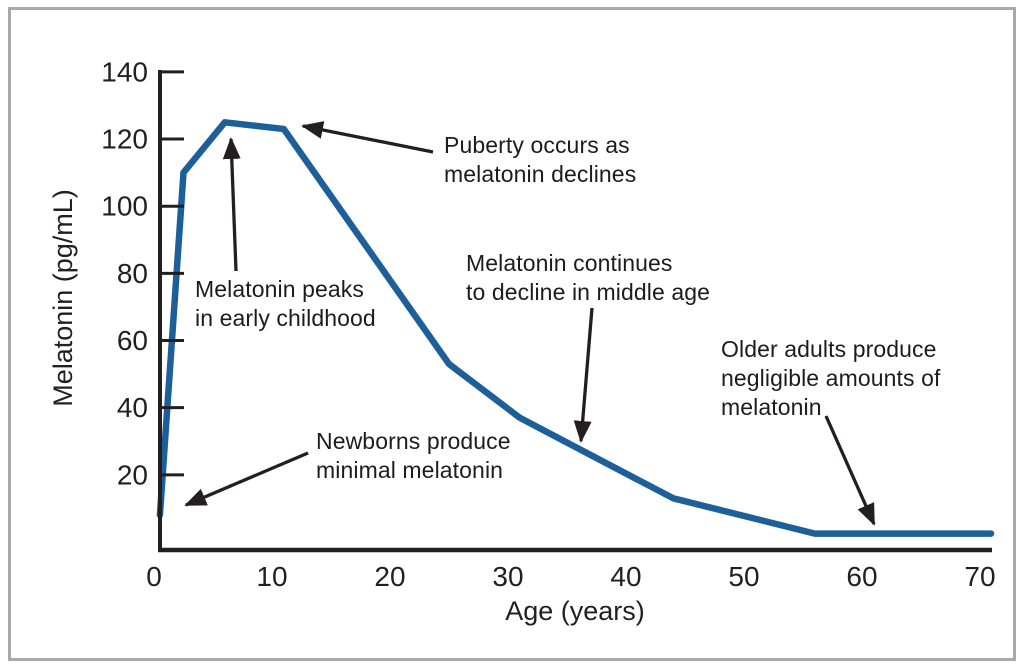 Image resolution: width=1024 pixels, height=670 pixels. Describe the element at coordinates (570, 576) in the screenshot. I see `x-axis-tick-labels: 0 10 20 30 40 50 60 70` at that location.